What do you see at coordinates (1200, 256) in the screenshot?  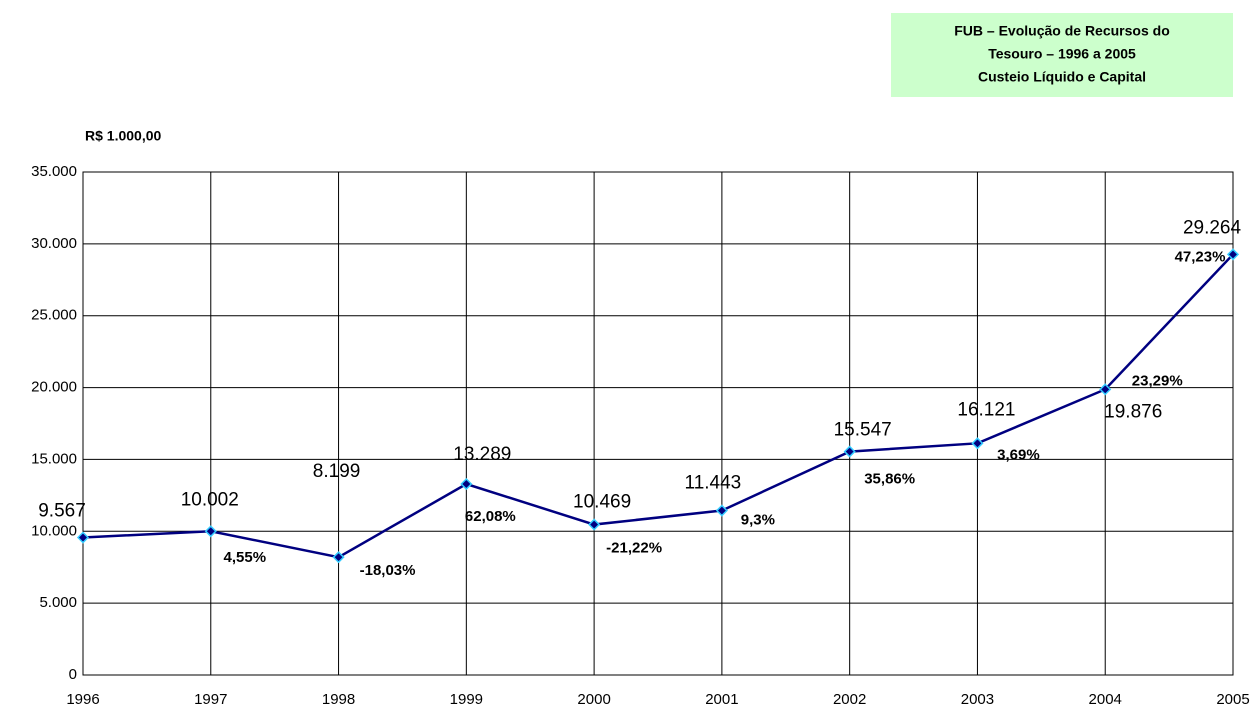 I see `growth-annotation: 47,23%` at bounding box center [1200, 256].